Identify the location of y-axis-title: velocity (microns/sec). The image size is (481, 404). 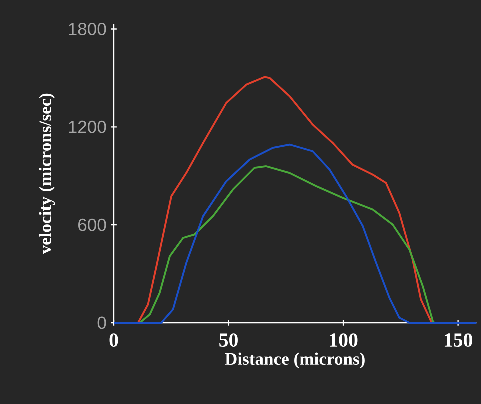
(47, 174).